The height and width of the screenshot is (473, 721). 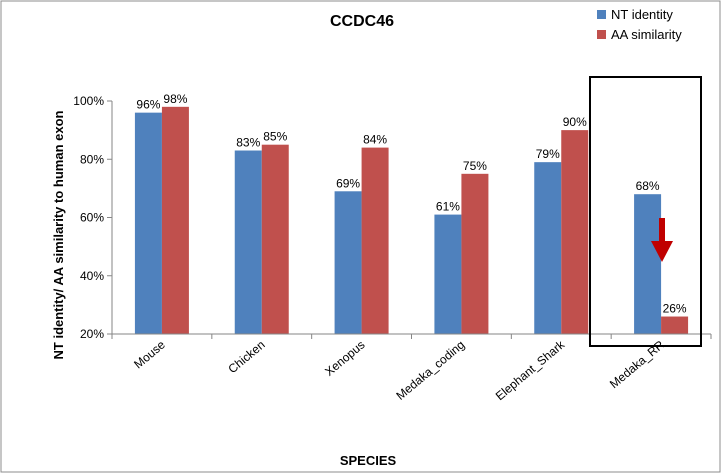 I want to click on y-tick-label: 80%, so click(x=92, y=159).